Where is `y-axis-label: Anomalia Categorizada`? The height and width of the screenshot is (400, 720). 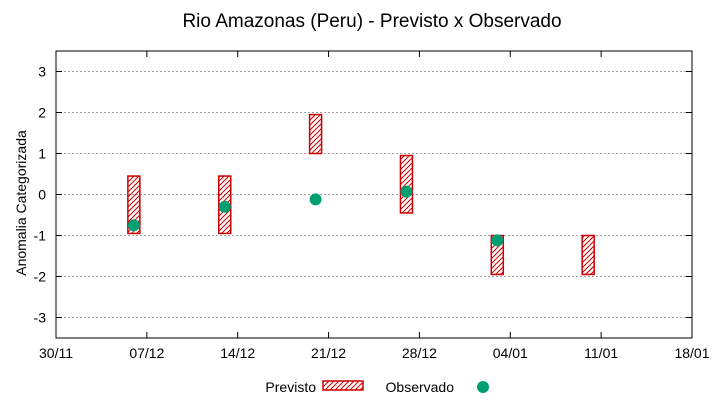
y-axis-label: Anomalia Categorizada is located at coordinates (21, 203).